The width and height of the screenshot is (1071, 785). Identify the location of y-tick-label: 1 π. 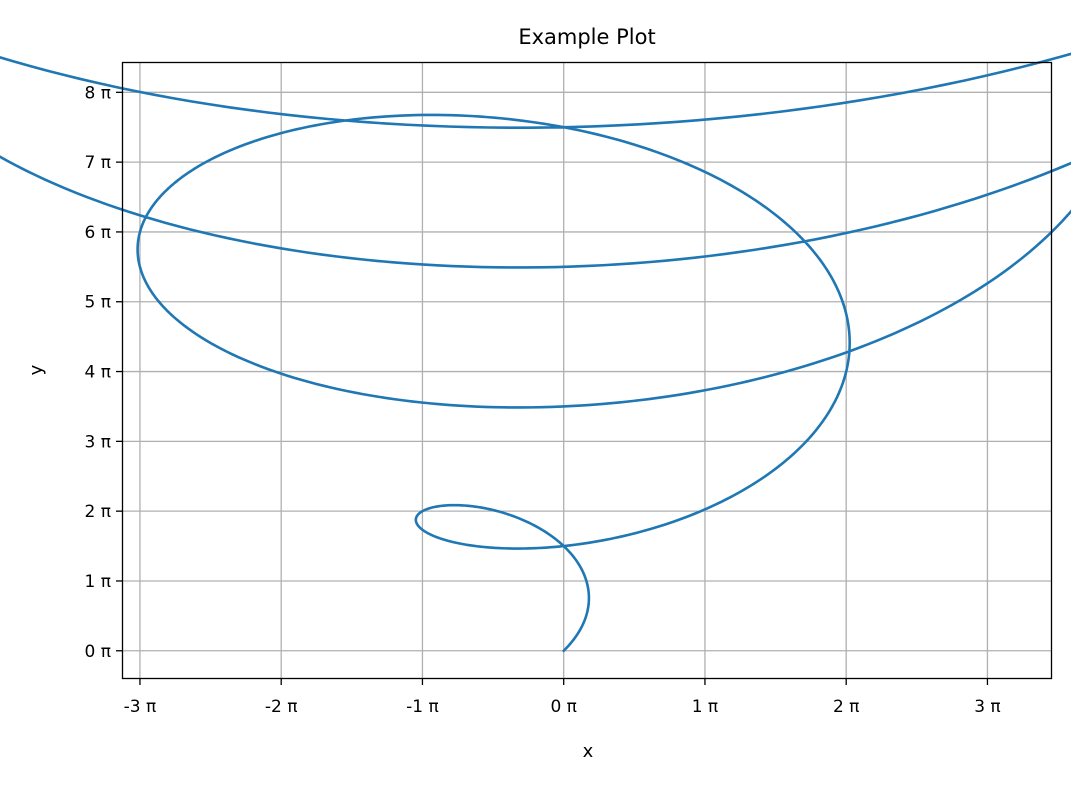
(98, 582).